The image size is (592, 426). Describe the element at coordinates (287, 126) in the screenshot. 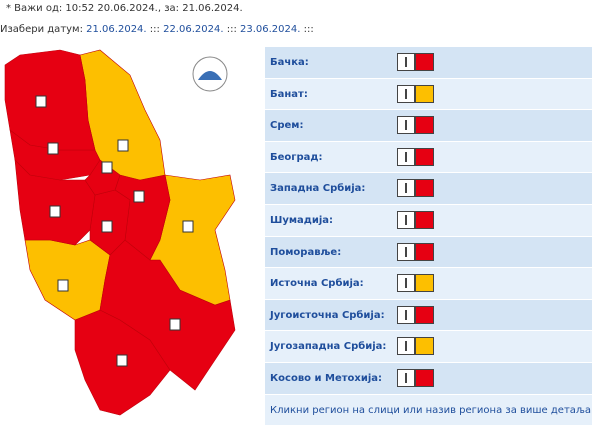

I see `region-name: Срем:` at that location.